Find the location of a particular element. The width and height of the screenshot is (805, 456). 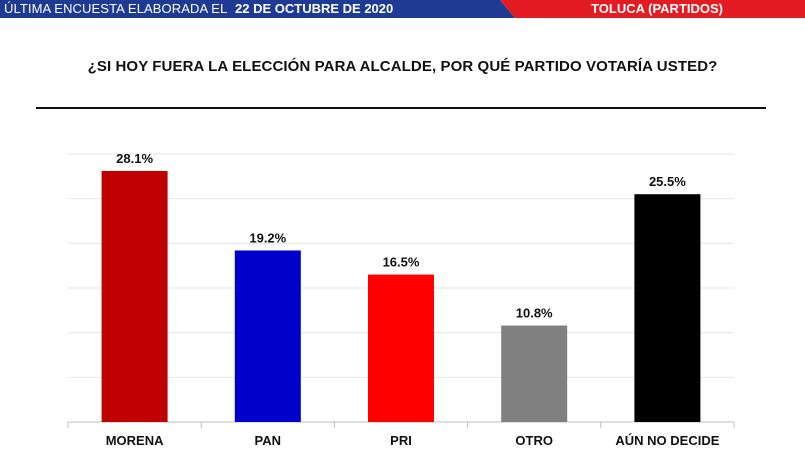

data-label: 16.5% is located at coordinates (401, 262).